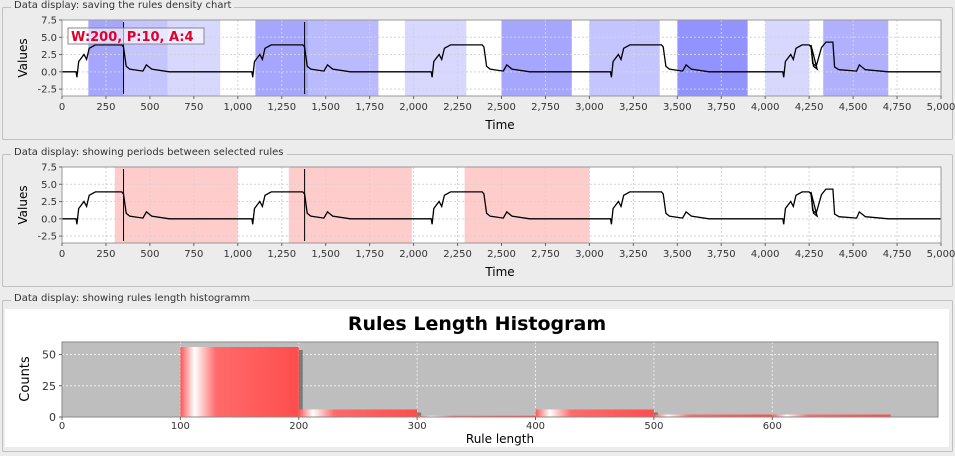  What do you see at coordinates (499, 272) in the screenshot?
I see `periods-xlabel: Time` at bounding box center [499, 272].